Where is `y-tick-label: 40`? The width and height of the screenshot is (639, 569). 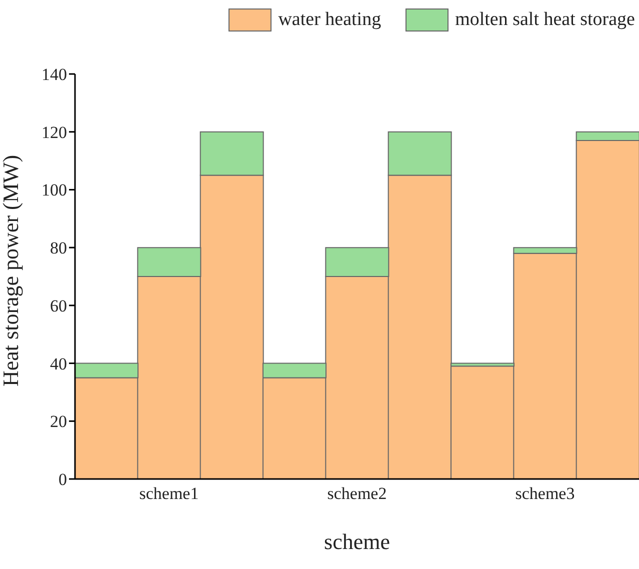 y-tick-label: 40 is located at coordinates (58, 364).